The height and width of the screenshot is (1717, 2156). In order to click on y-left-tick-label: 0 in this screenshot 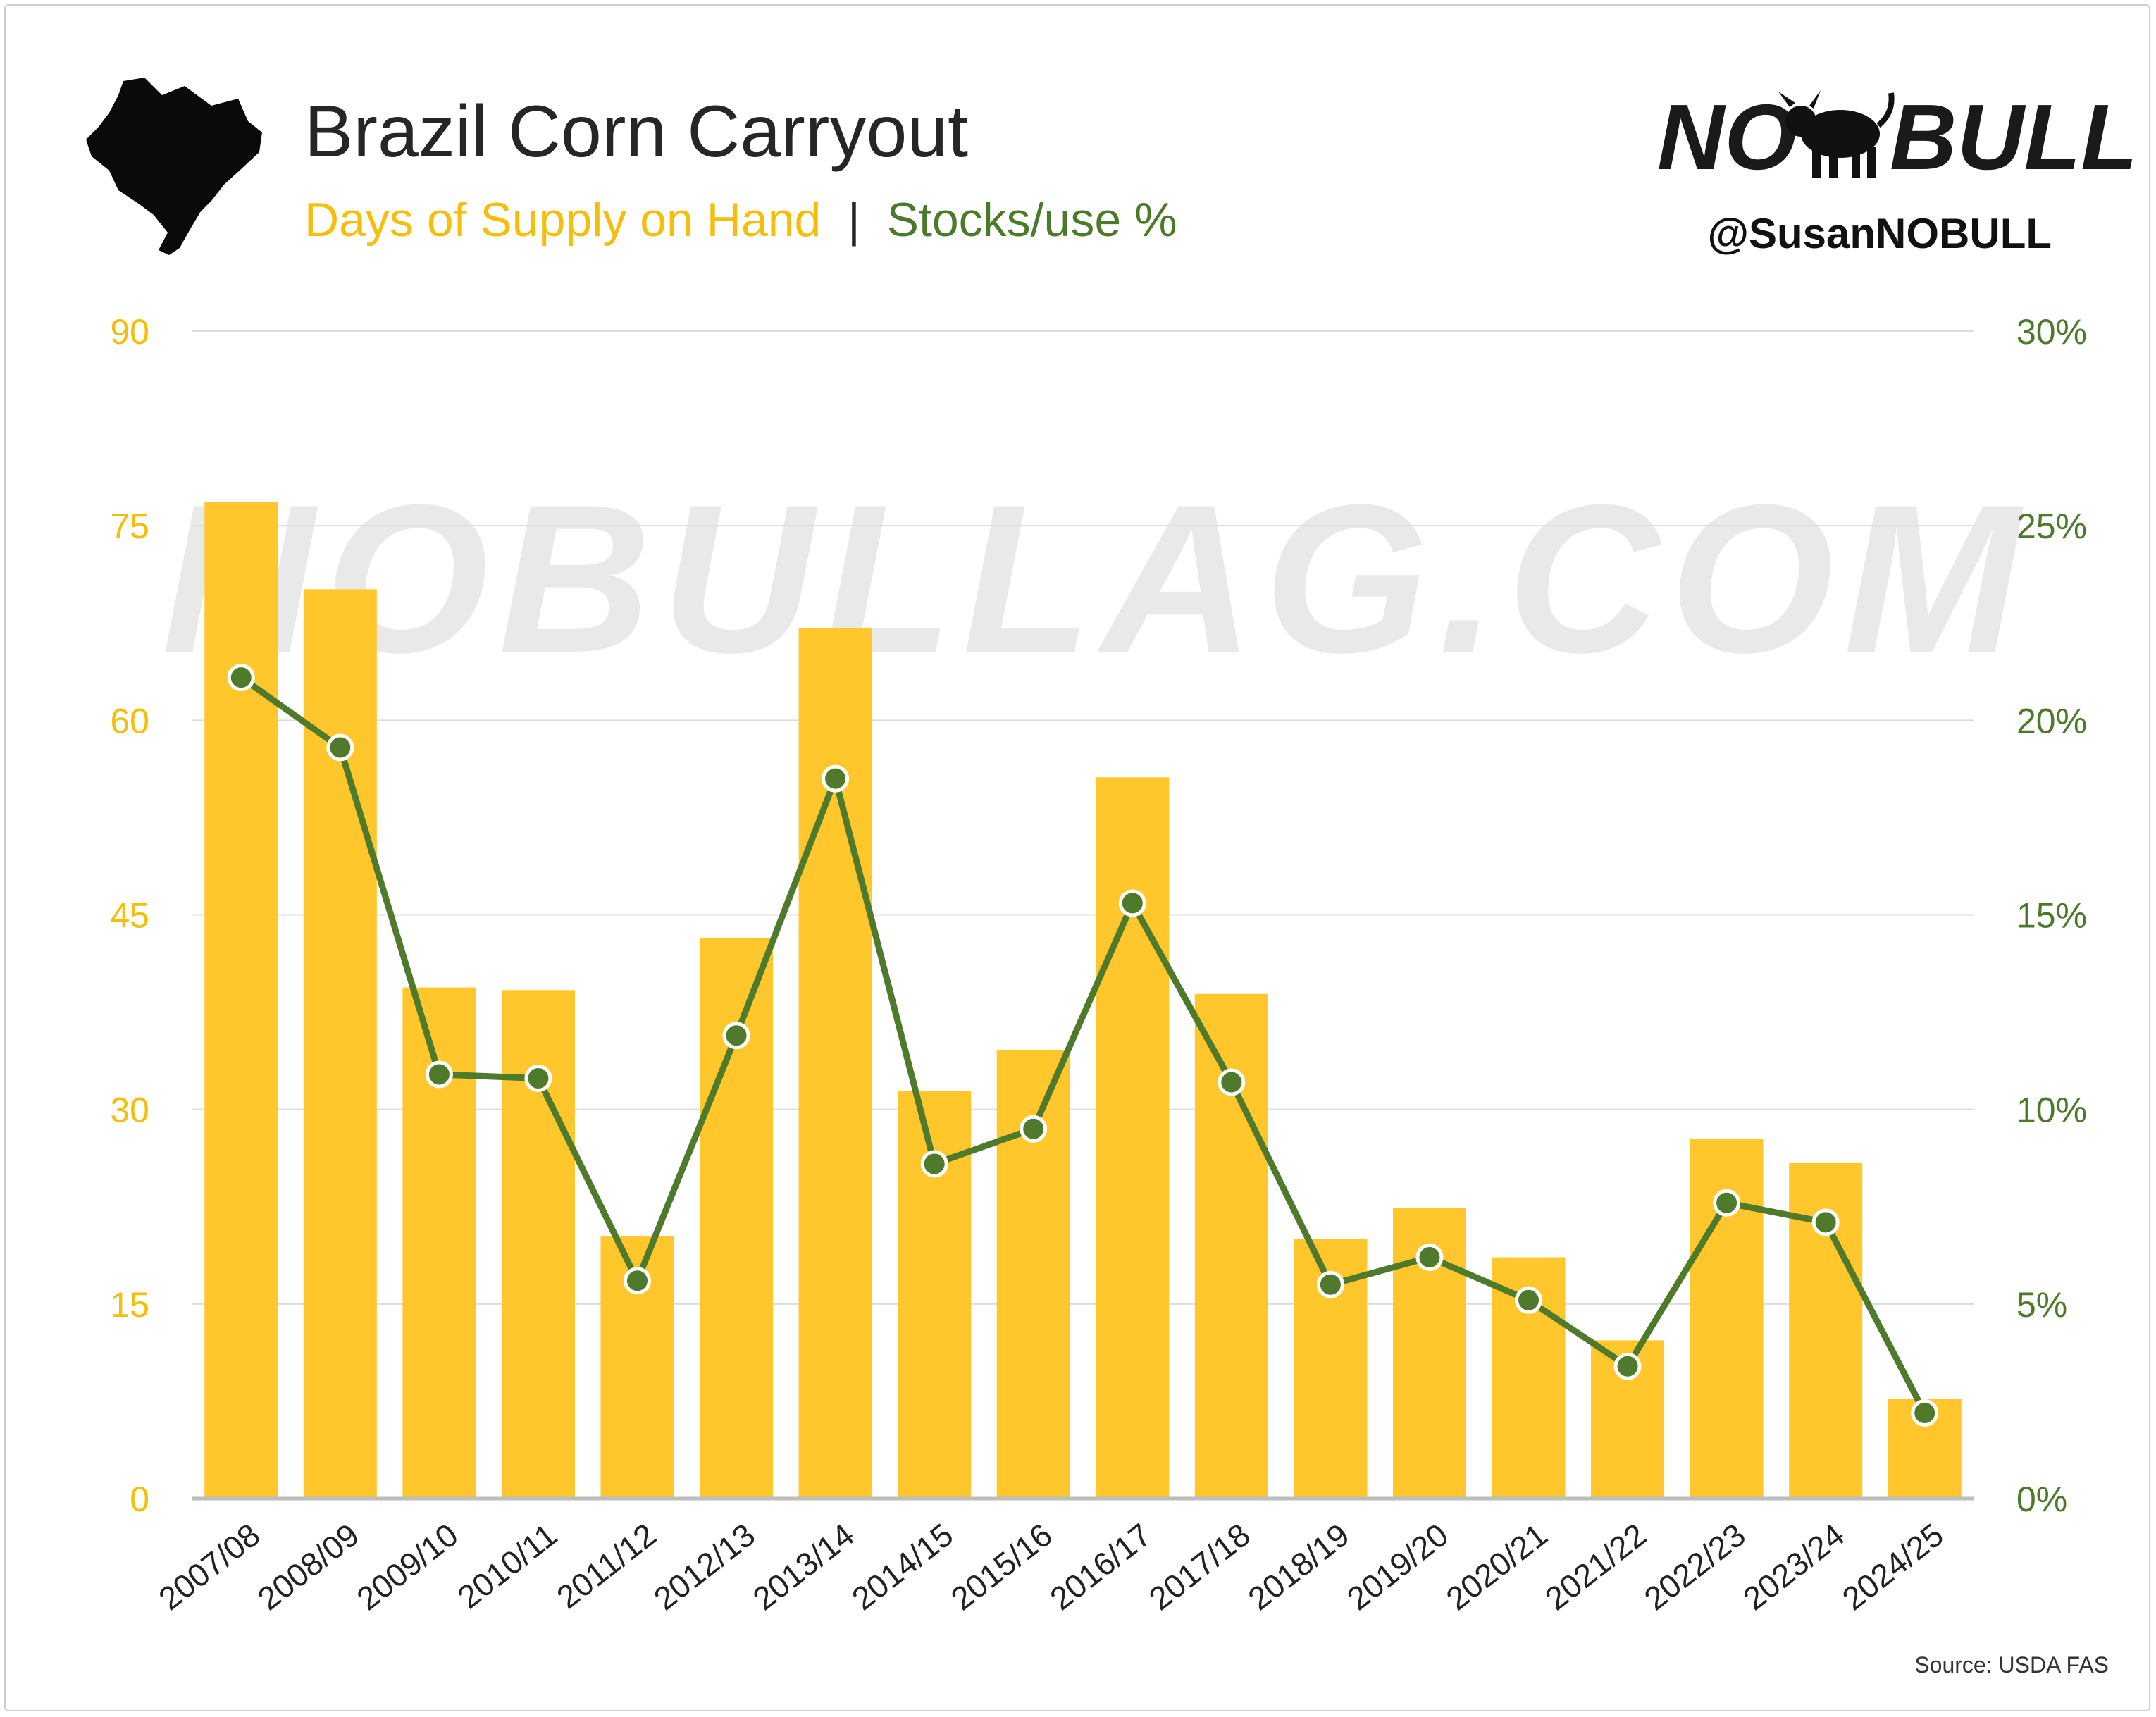, I will do `click(139, 1499)`.